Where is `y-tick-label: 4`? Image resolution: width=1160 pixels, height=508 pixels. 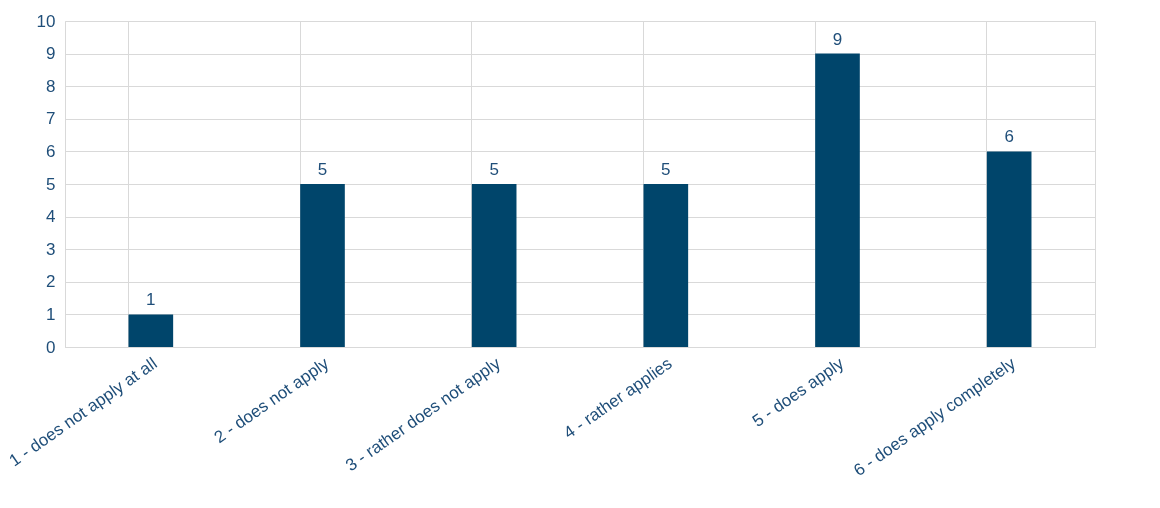 y-tick-label: 4 is located at coordinates (51, 217).